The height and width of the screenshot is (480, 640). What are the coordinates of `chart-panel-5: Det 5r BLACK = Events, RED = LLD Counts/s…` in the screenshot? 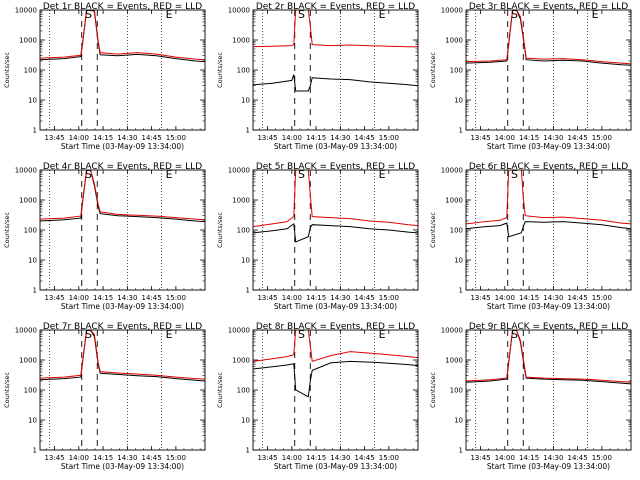 It's located at (317, 236).